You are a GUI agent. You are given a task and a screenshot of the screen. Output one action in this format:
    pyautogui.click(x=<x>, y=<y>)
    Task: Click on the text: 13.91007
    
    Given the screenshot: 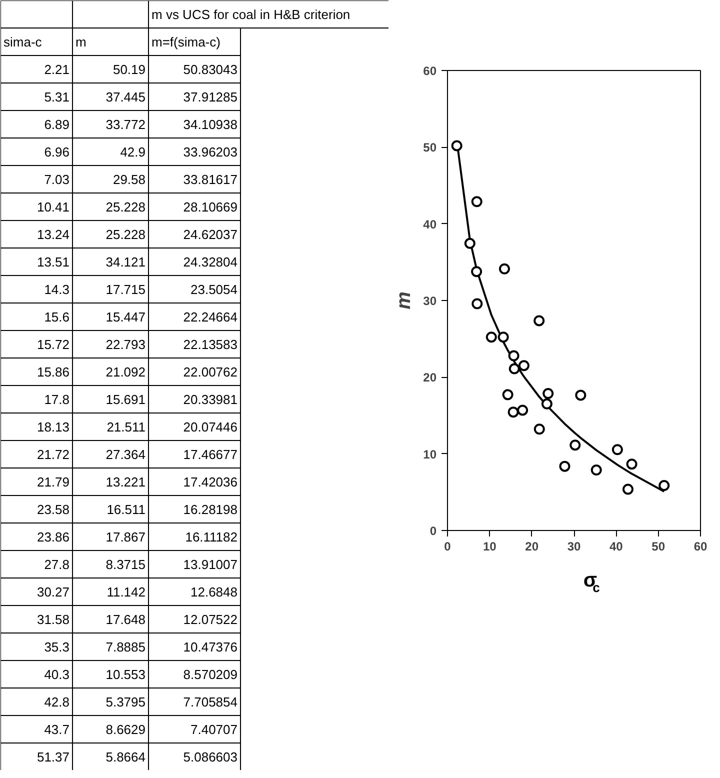 What is the action you would take?
    pyautogui.click(x=210, y=564)
    